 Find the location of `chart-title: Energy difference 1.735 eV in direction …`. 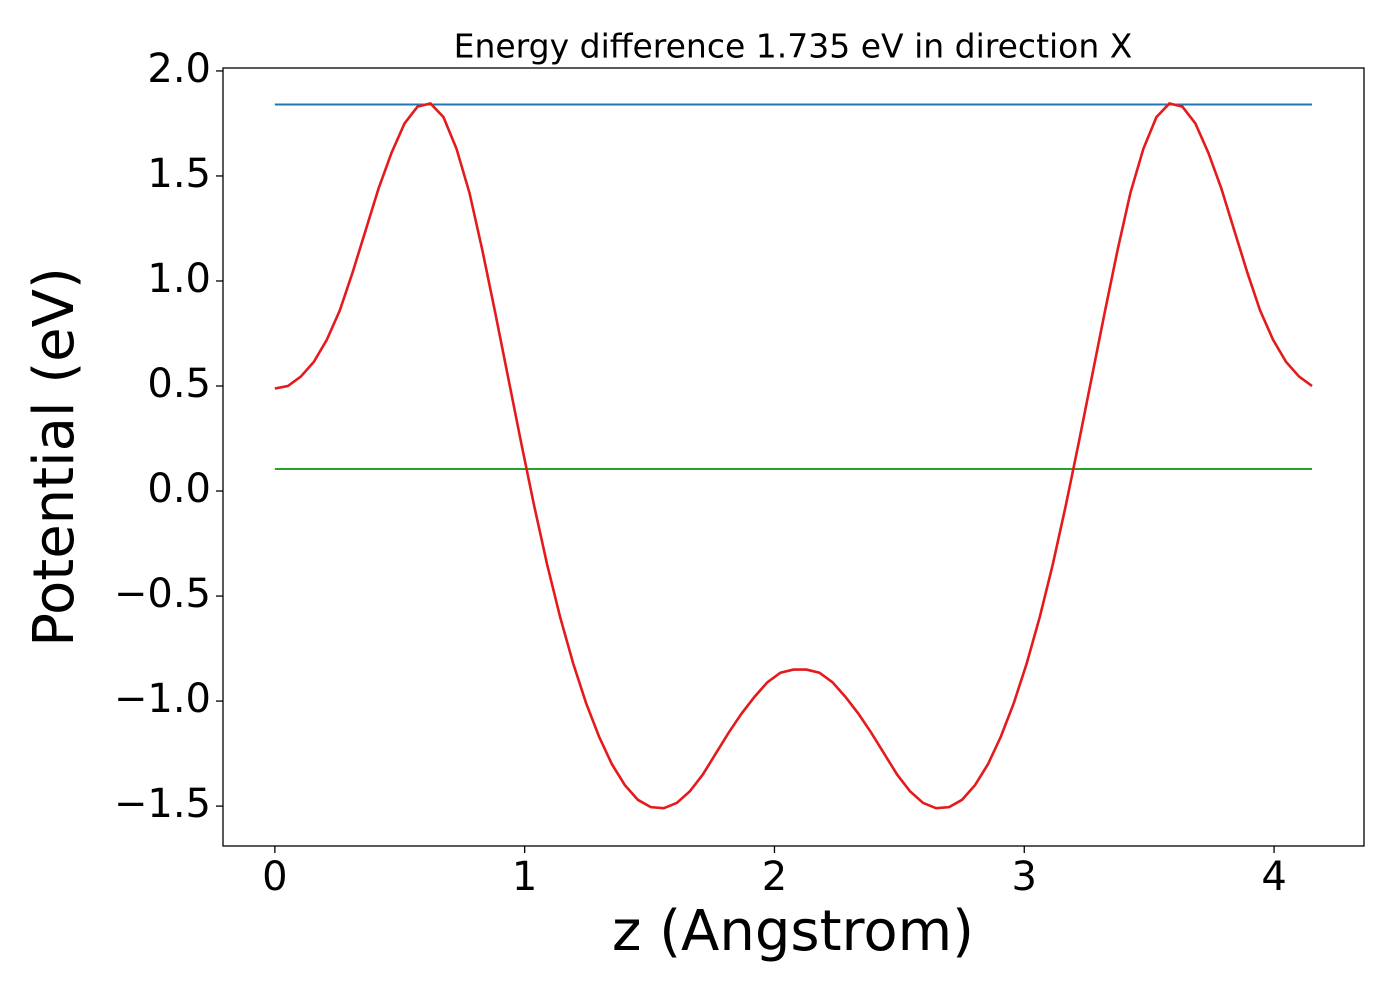

chart-title: Energy difference 1.735 eV in direction … is located at coordinates (793, 46).